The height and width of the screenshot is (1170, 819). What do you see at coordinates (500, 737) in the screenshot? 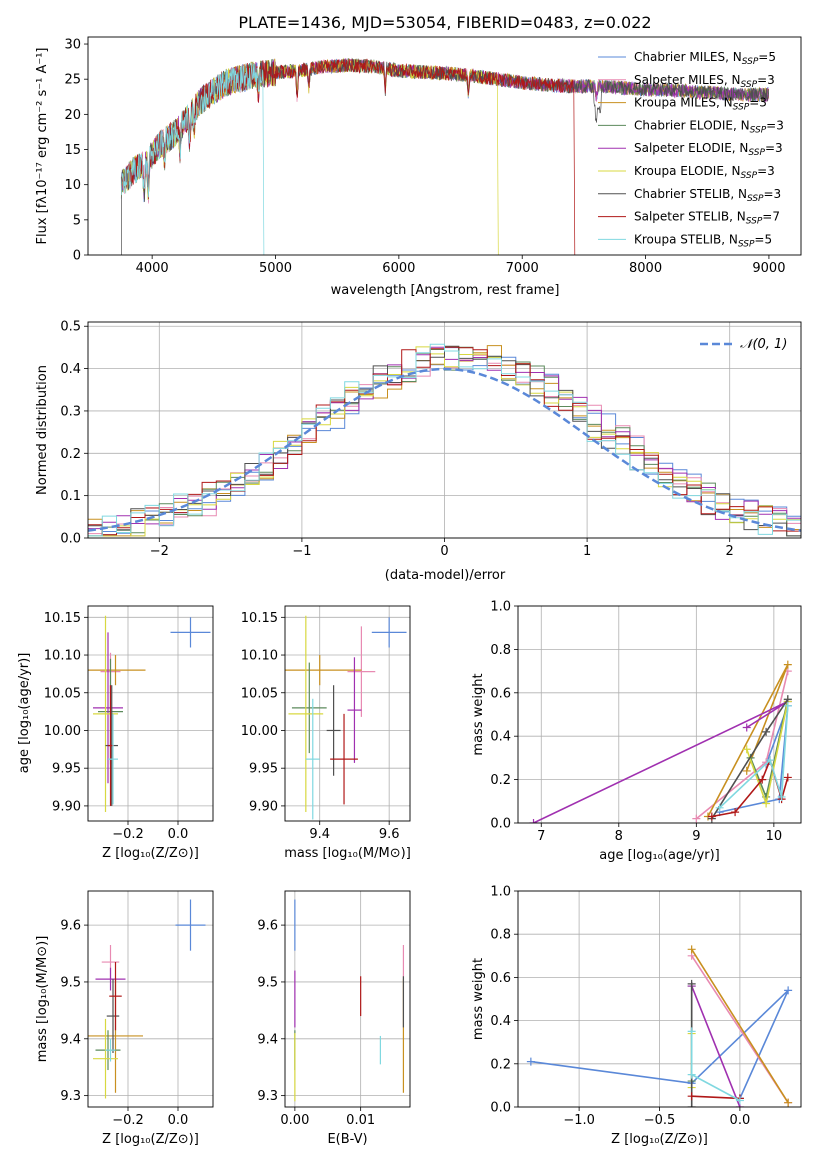
I see `y-tick-label: 0.4` at bounding box center [500, 737].